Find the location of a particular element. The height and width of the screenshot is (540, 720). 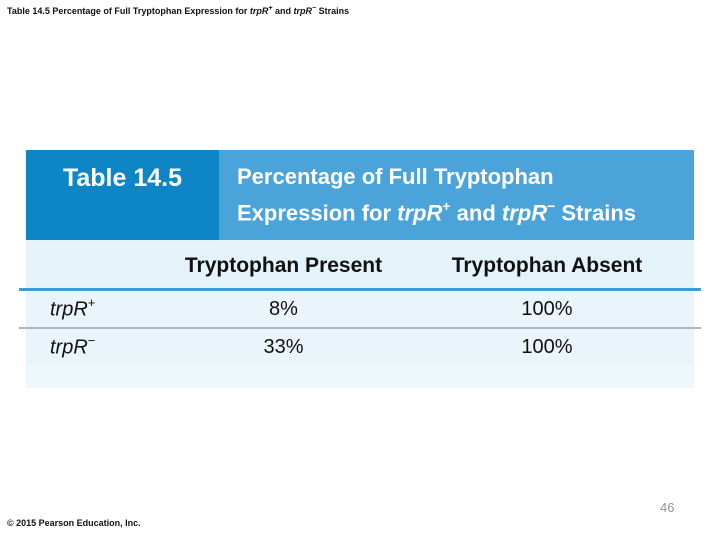

row-label-trpr-plus: trpR+ is located at coordinates (91, 308).